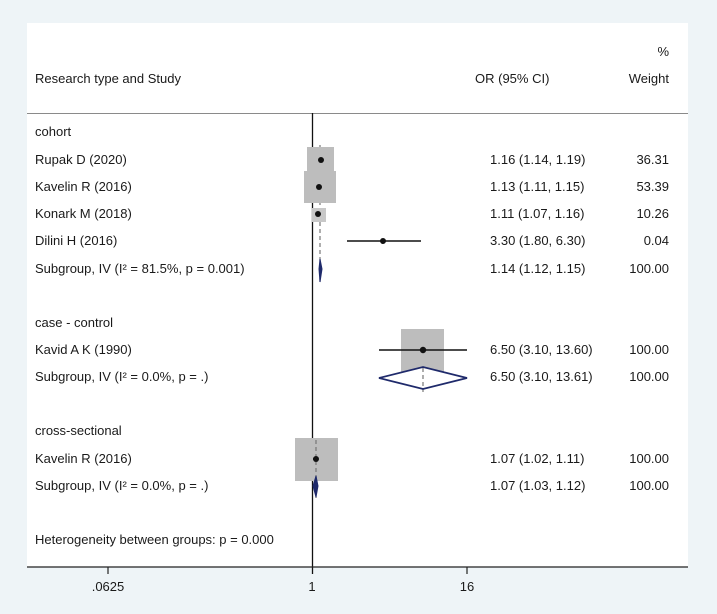 The image size is (717, 614). What do you see at coordinates (108, 78) in the screenshot?
I see `study-column-header: Research type and Study` at bounding box center [108, 78].